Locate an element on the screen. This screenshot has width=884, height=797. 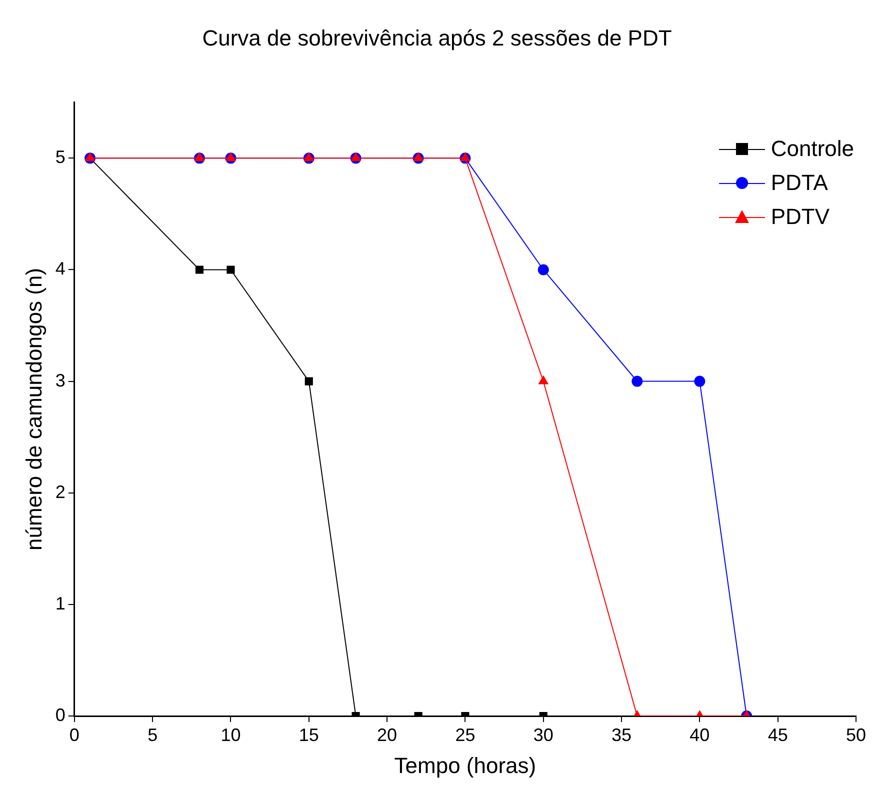
y-tick-label: 0 is located at coordinates (60, 714).